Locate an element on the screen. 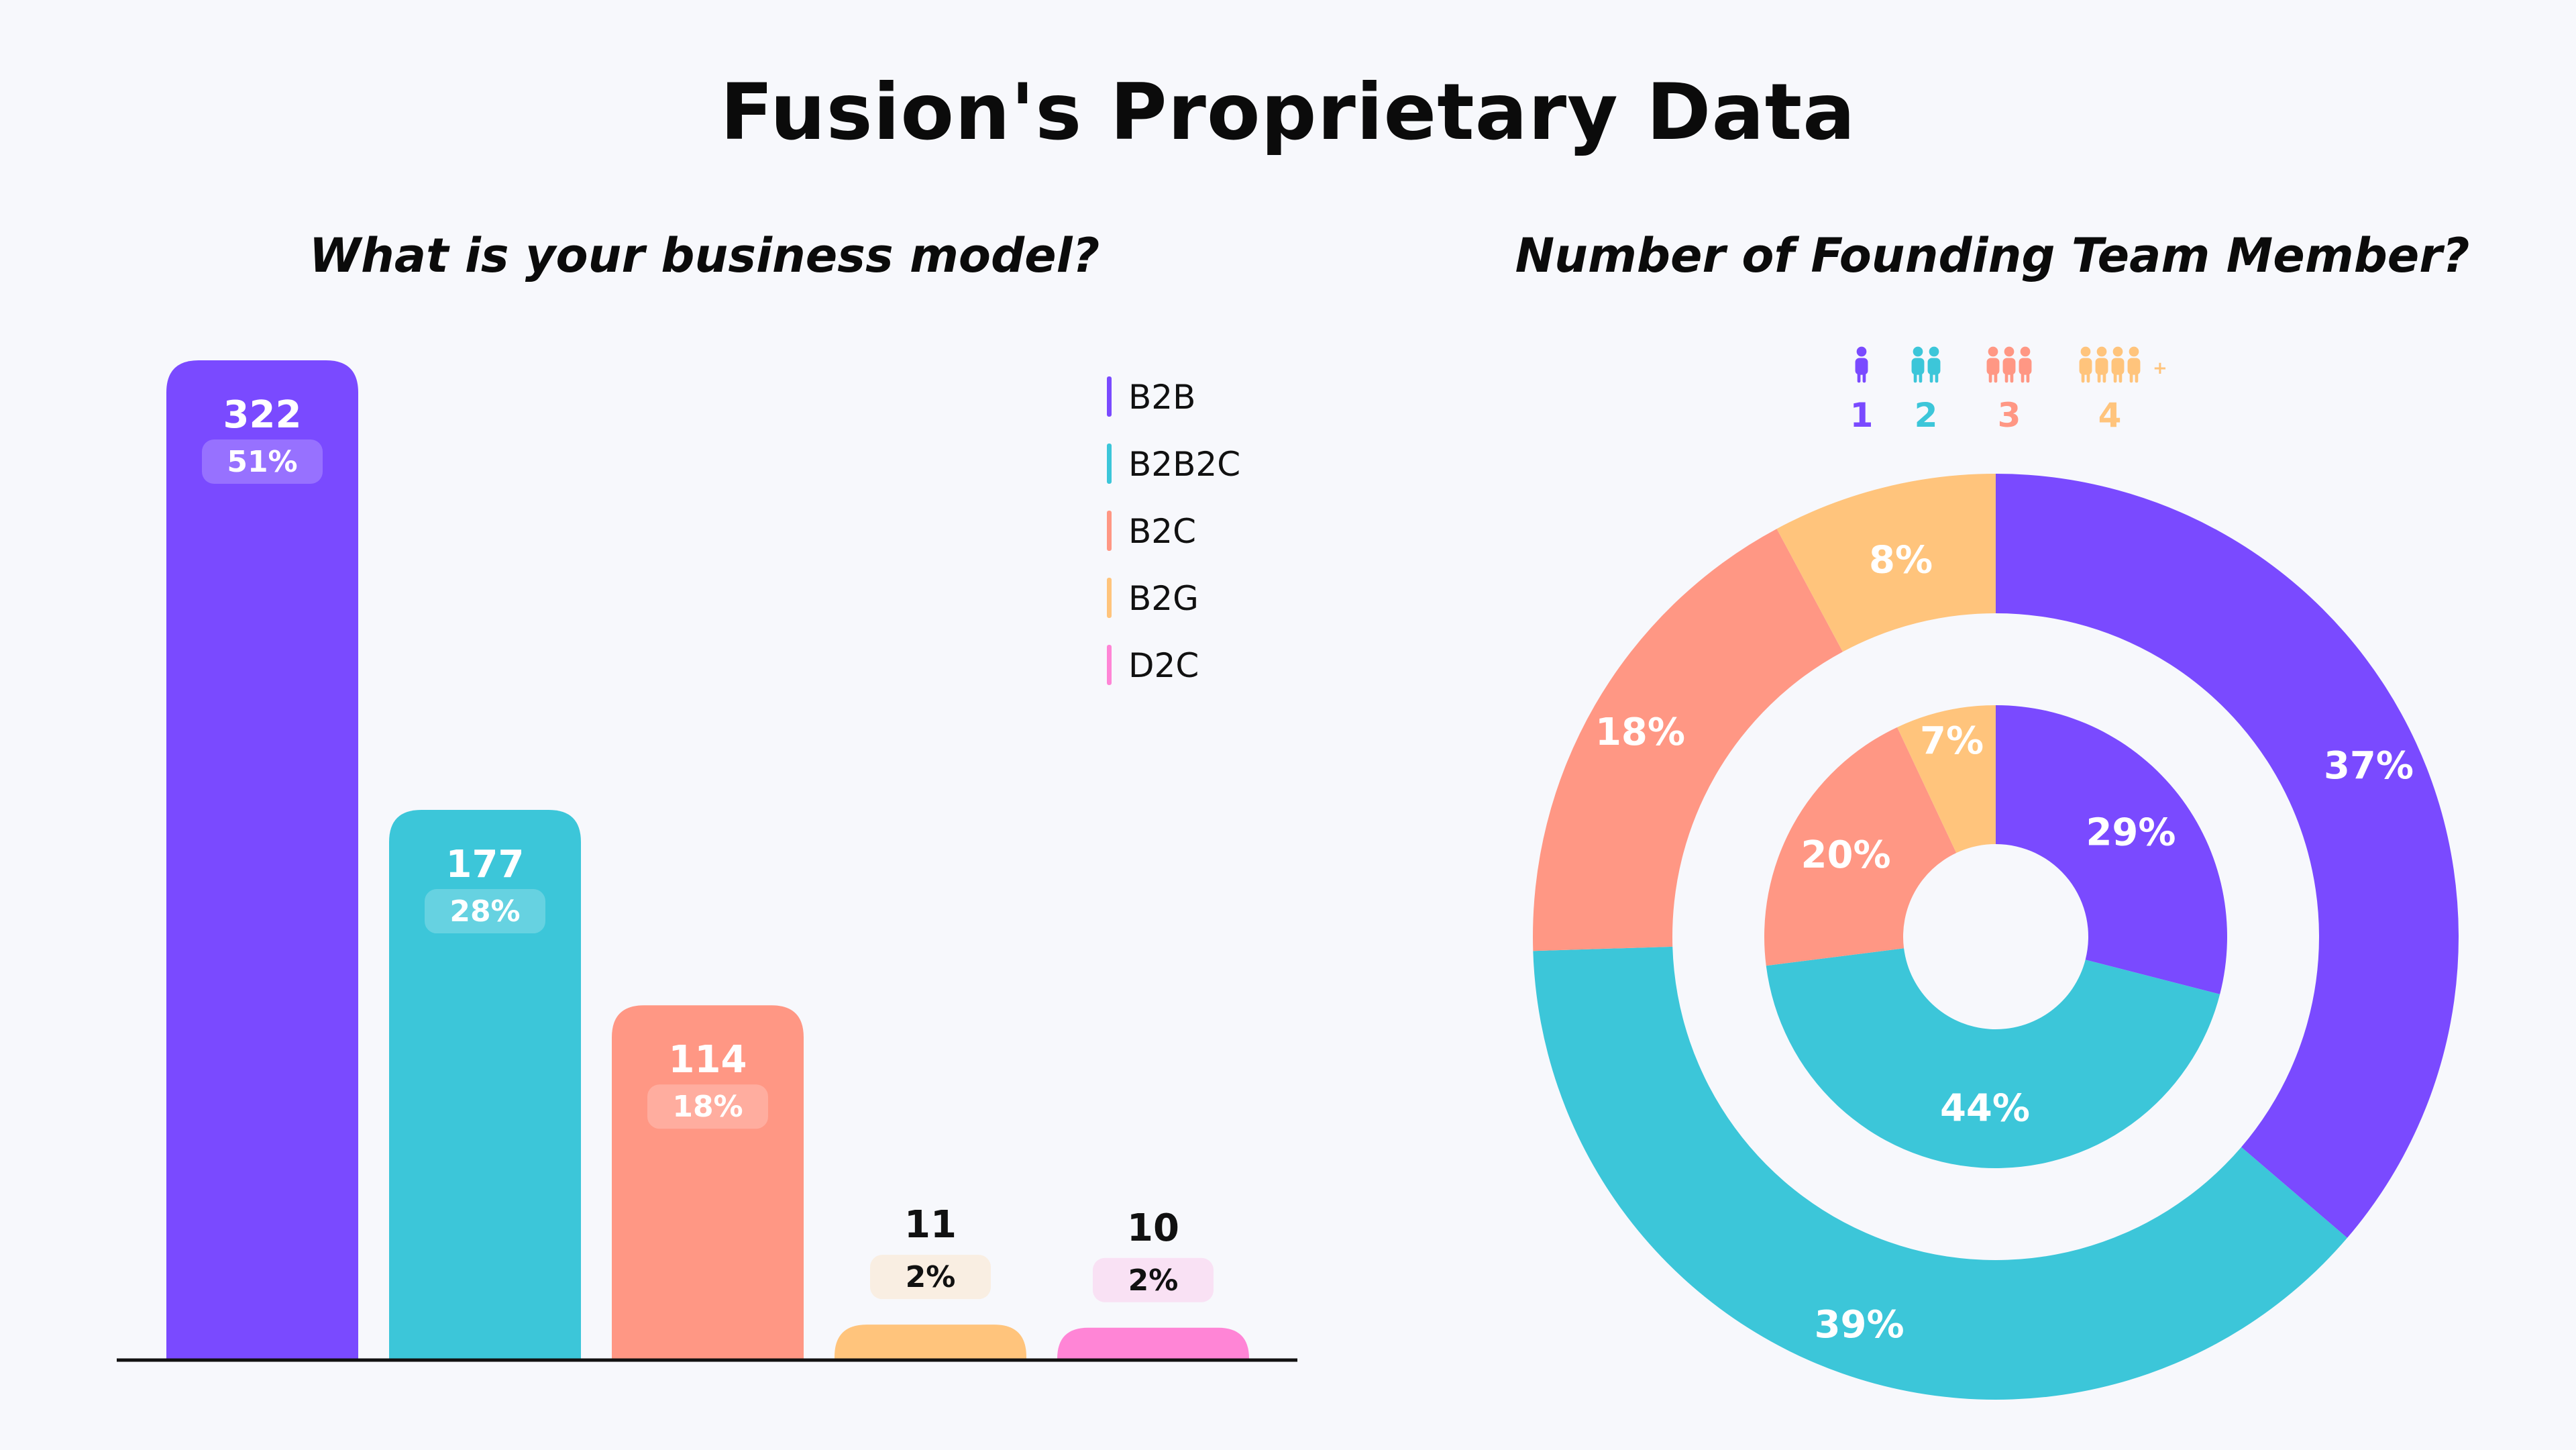 This screenshot has width=2576, height=1450. inner-ring-label: 44% is located at coordinates (1985, 1108).